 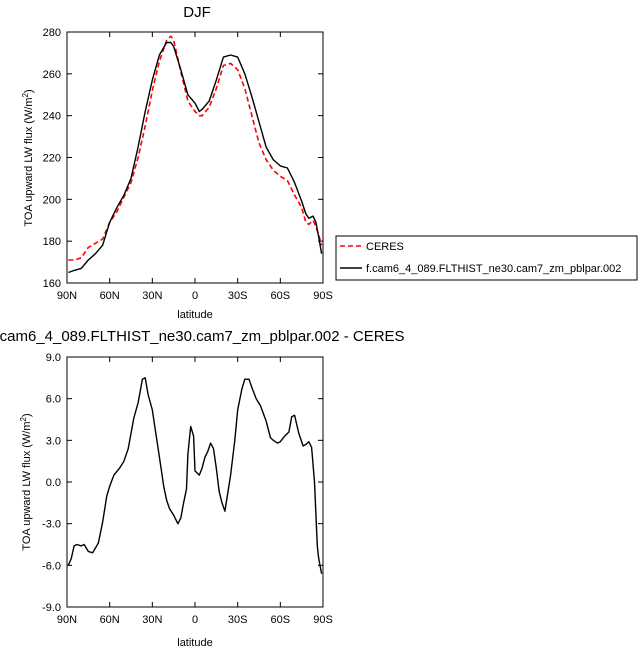 I want to click on top-y-tick-label: 280, so click(x=52, y=33).